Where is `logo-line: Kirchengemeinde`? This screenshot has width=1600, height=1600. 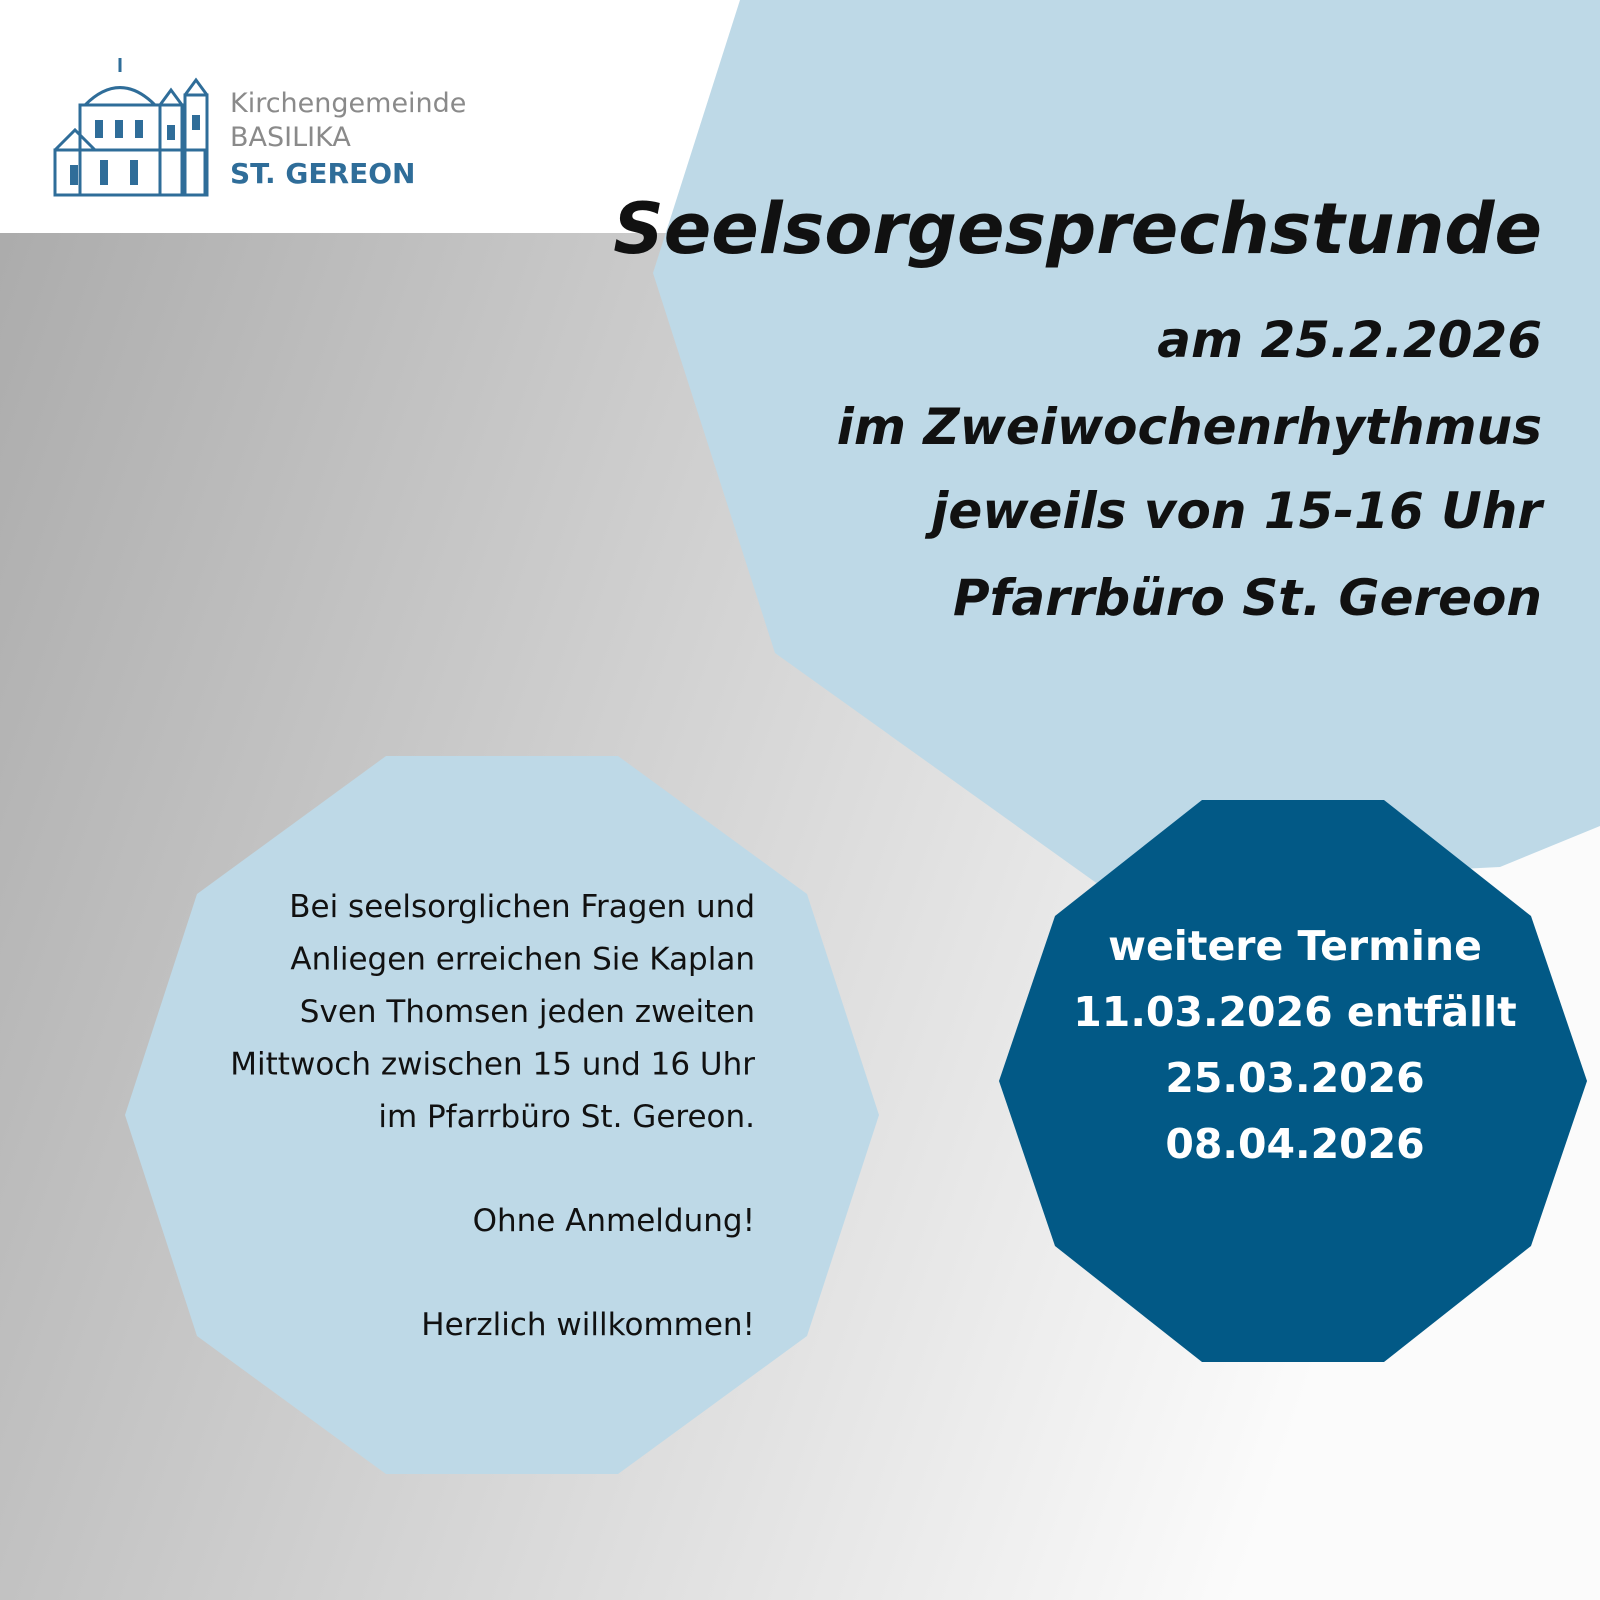
logo-line: Kirchengemeinde is located at coordinates (348, 103).